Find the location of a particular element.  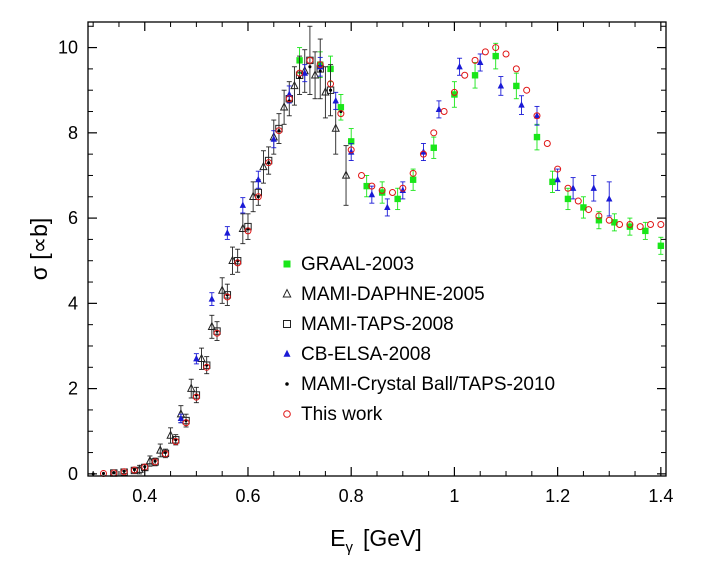

x-tick-label: 1 is located at coordinates (454, 496).